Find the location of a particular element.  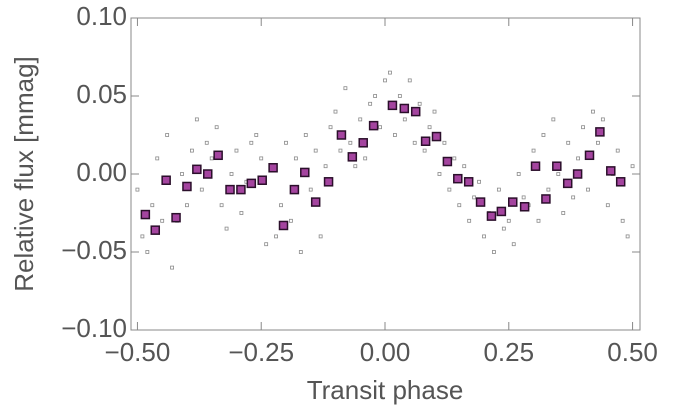

x-tick-label: 0.00 is located at coordinates (385, 352).